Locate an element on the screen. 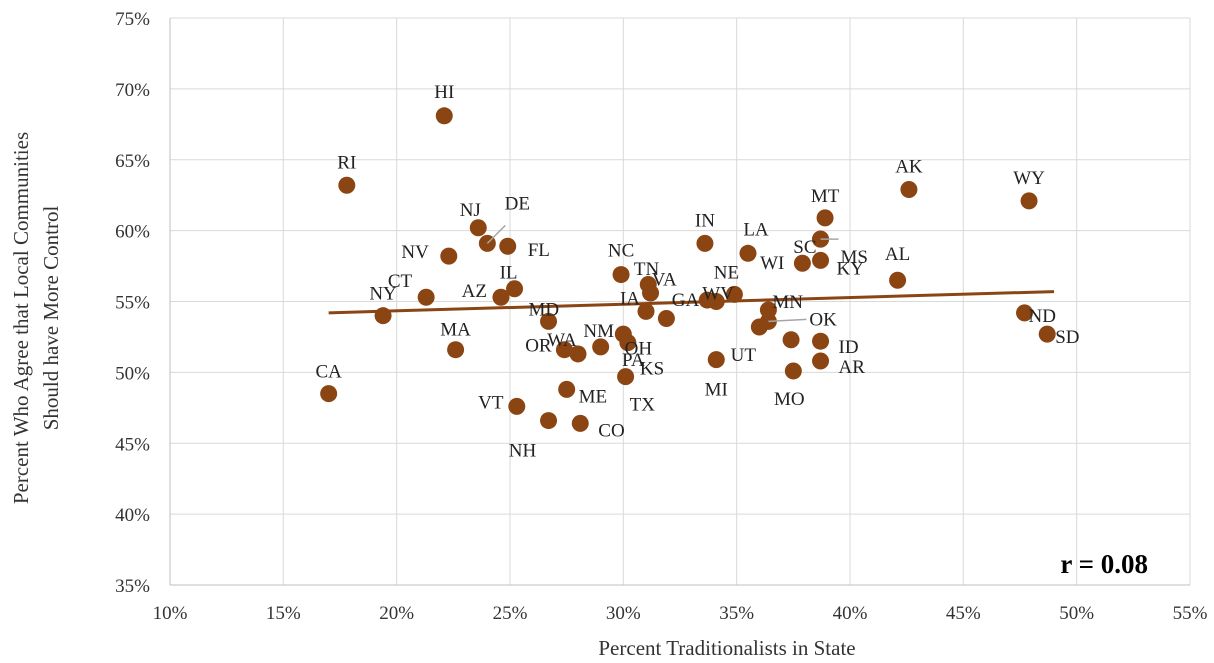  point-co is located at coordinates (580, 423).